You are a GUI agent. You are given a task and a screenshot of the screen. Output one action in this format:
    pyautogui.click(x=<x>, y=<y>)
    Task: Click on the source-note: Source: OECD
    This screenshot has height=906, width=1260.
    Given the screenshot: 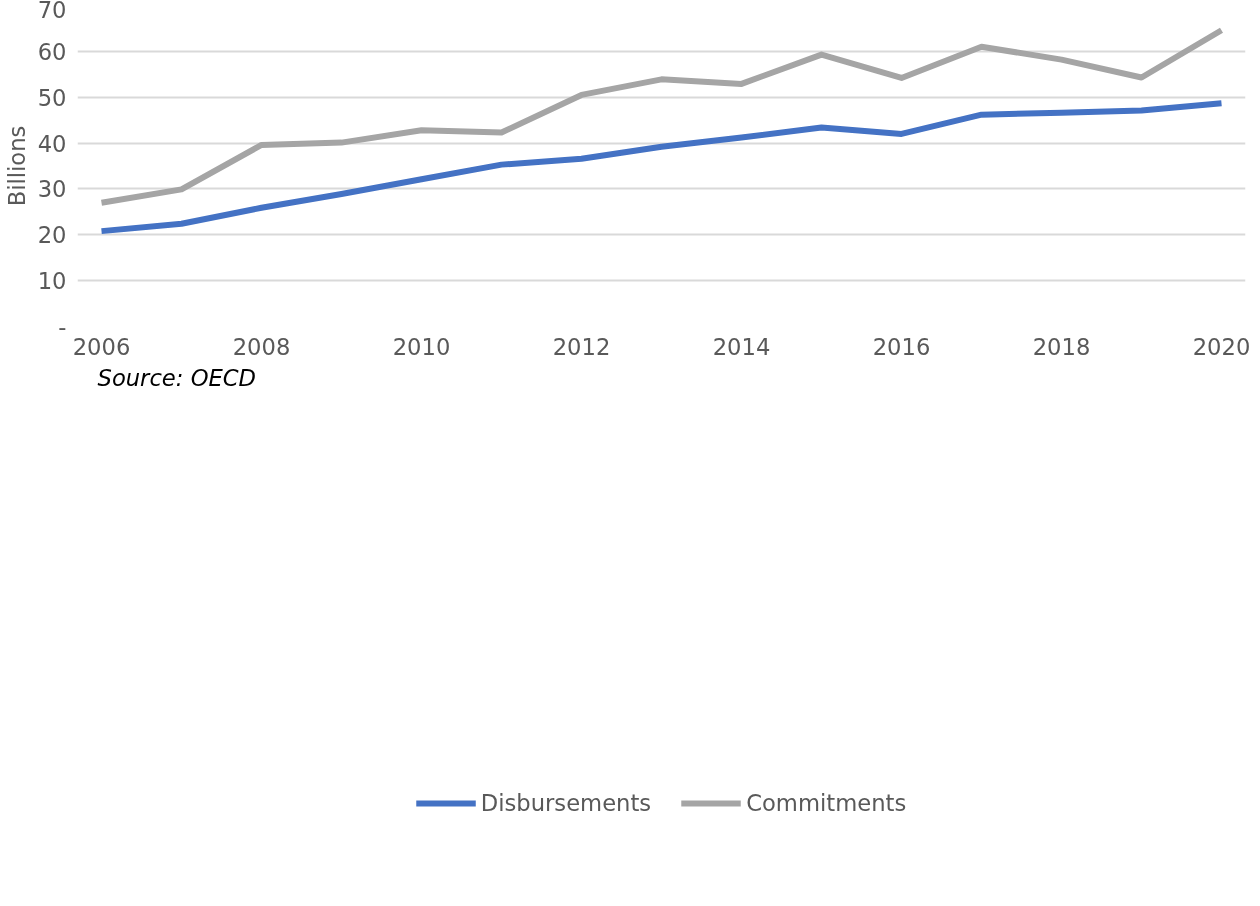 What is the action you would take?
    pyautogui.click(x=177, y=377)
    